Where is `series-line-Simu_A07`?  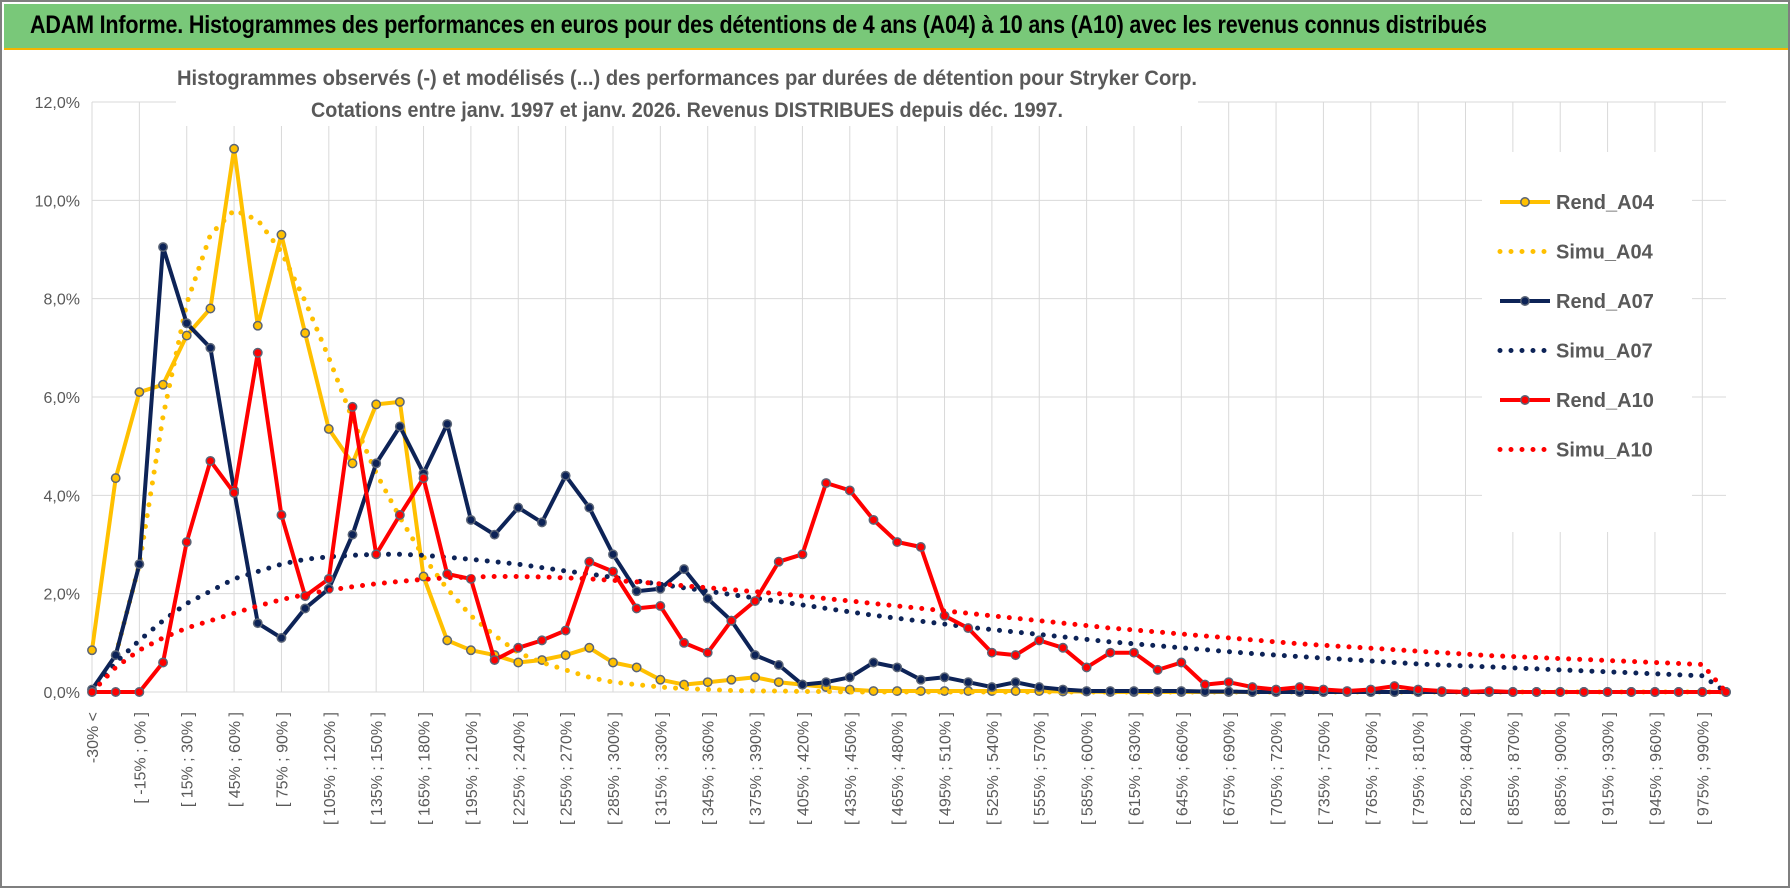
series-line-Simu_A07 is located at coordinates (909, 623).